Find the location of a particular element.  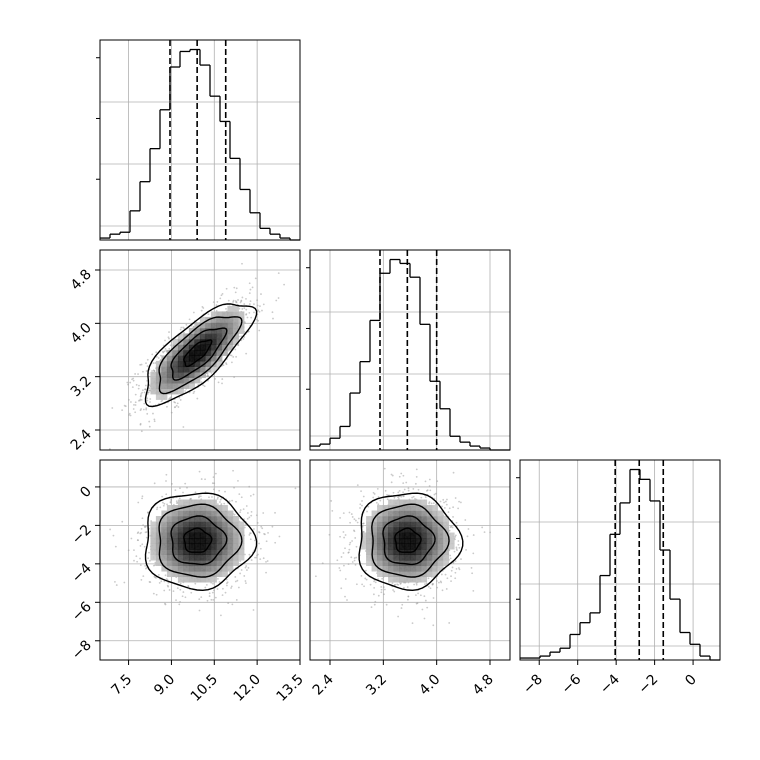

x-tick-label: −8 is located at coordinates (533, 685).